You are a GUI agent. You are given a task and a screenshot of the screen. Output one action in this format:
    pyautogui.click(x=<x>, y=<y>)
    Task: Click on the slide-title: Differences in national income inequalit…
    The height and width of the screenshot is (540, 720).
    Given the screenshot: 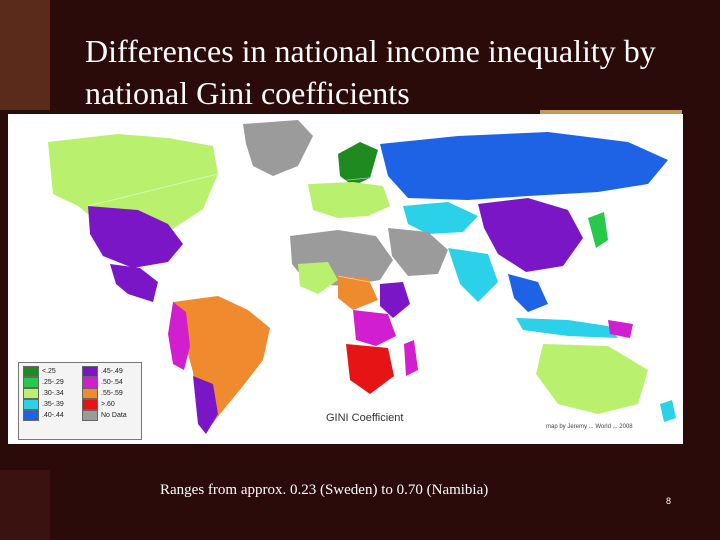 What is the action you would take?
    pyautogui.click(x=370, y=72)
    